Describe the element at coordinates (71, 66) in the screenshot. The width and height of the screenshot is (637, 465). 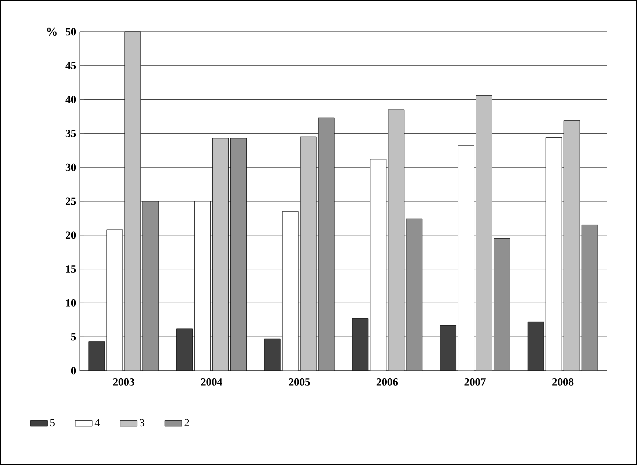
I see `y-tick-label: 45` at that location.